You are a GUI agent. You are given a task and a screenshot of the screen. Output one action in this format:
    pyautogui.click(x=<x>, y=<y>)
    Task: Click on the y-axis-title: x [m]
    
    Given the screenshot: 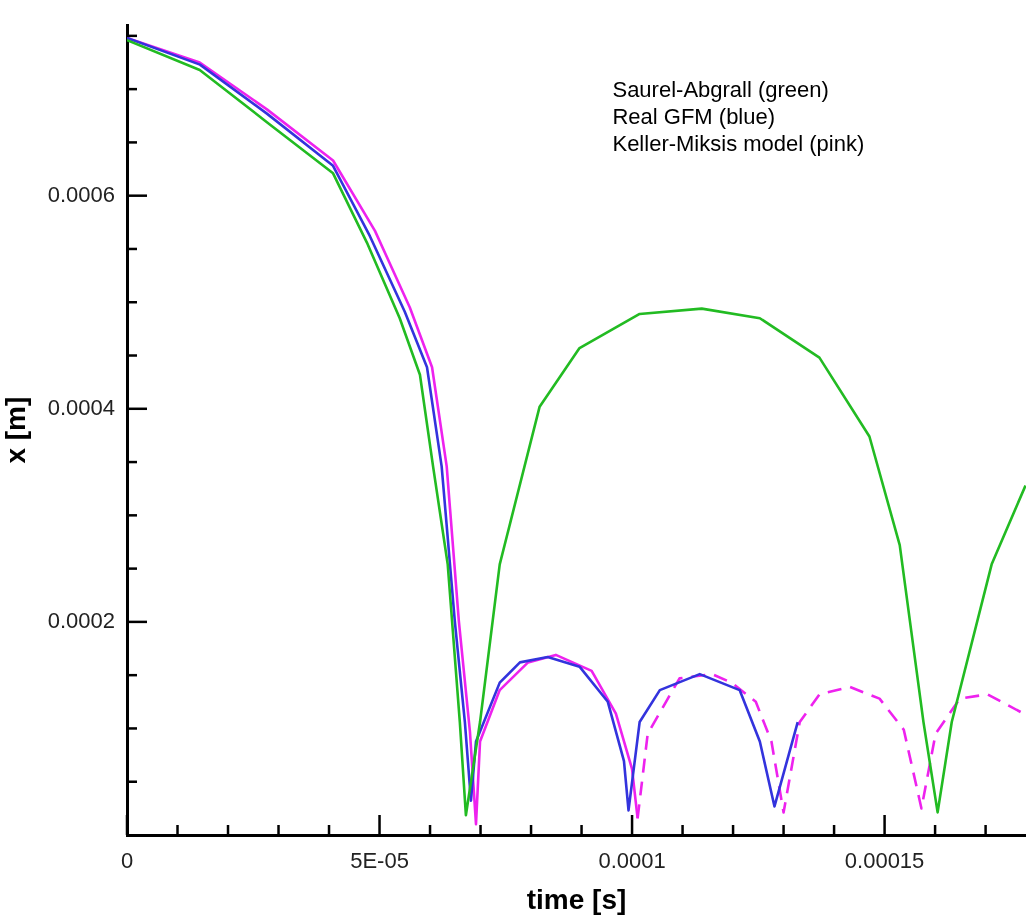 What is the action you would take?
    pyautogui.click(x=15, y=430)
    